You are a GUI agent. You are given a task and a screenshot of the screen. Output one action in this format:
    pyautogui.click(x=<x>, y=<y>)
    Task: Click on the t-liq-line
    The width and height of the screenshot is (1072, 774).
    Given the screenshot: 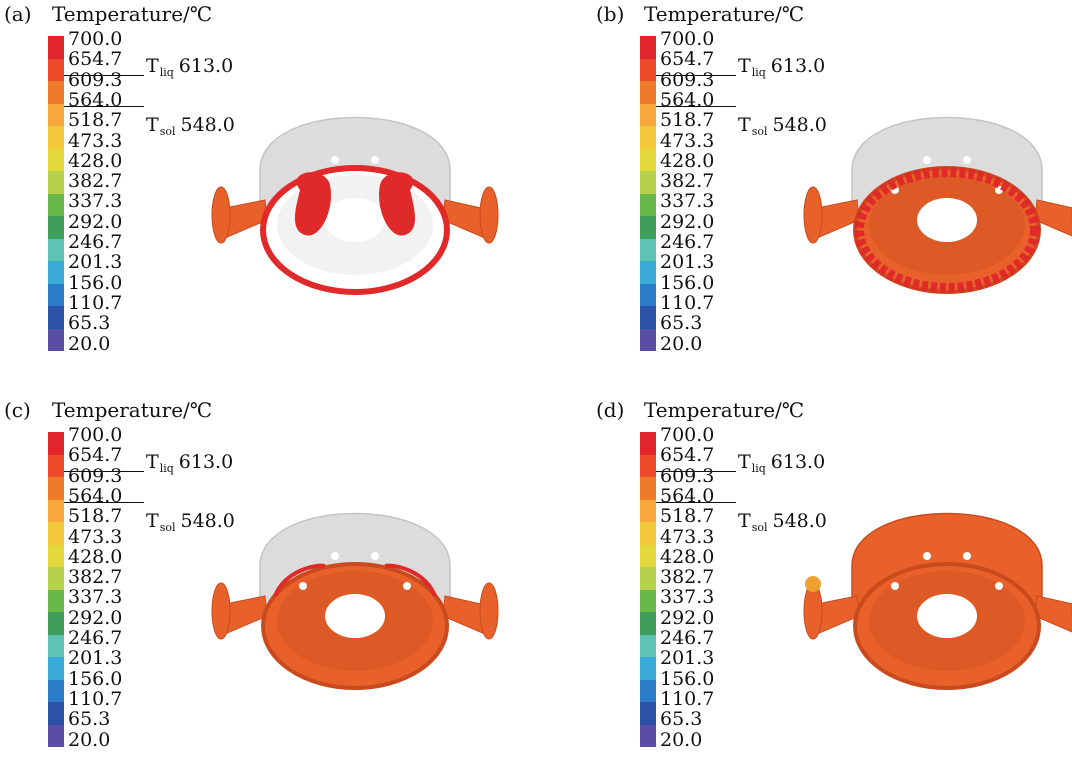 What is the action you would take?
    pyautogui.click(x=104, y=75)
    